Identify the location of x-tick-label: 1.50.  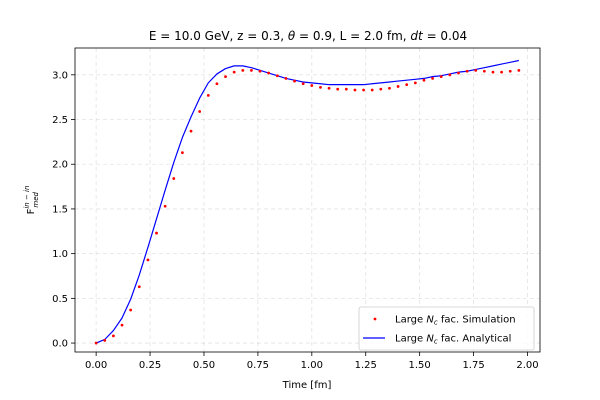
(420, 365).